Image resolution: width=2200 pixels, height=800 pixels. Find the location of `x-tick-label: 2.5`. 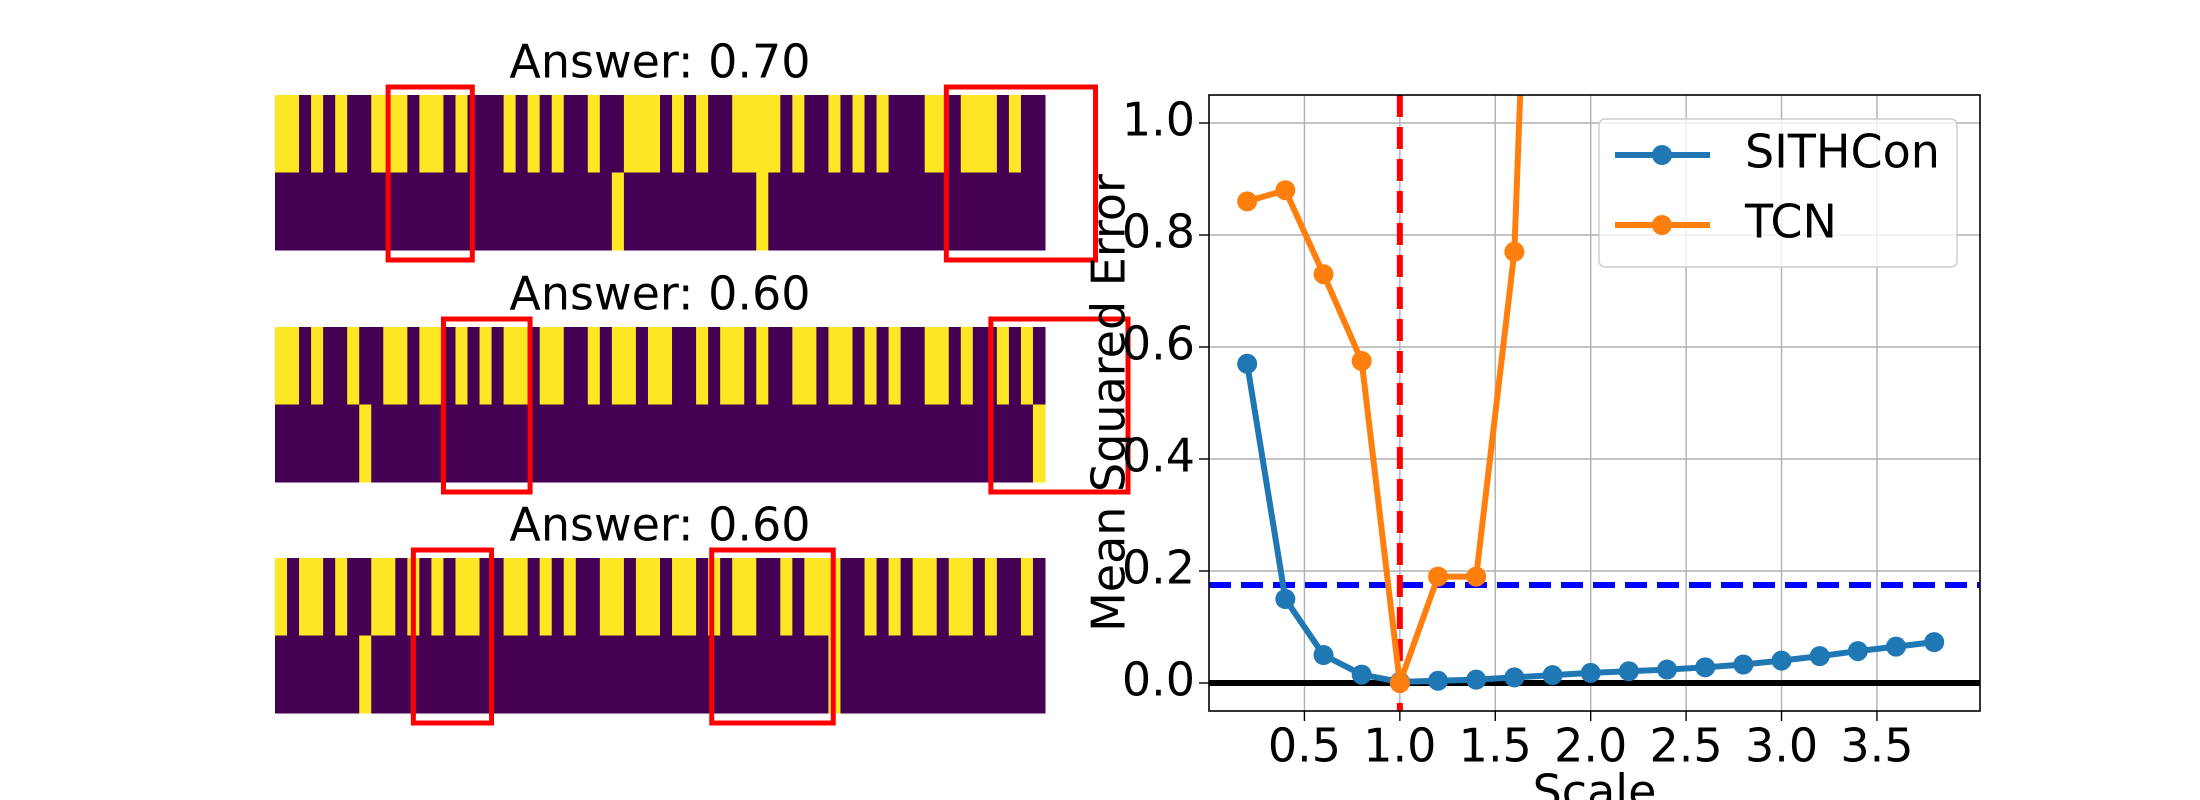

x-tick-label: 2.5 is located at coordinates (1686, 746).